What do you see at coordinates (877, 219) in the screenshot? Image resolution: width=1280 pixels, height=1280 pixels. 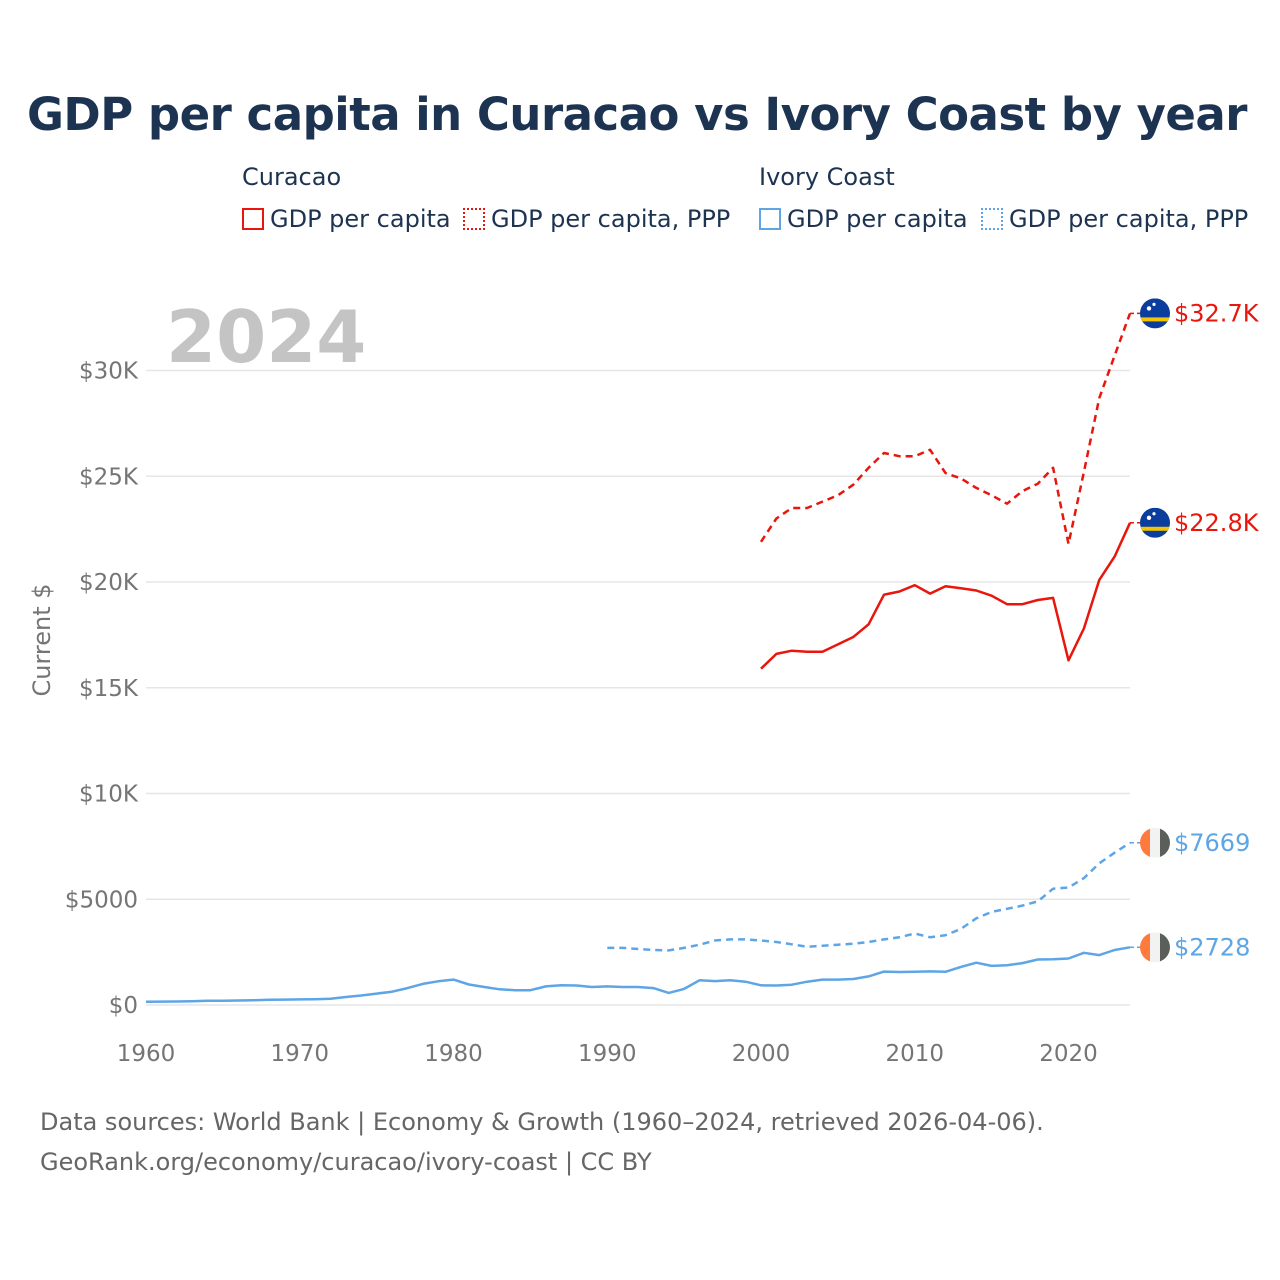 I see `legend-ivory-coast-gdp-label: GDP per capita` at bounding box center [877, 219].